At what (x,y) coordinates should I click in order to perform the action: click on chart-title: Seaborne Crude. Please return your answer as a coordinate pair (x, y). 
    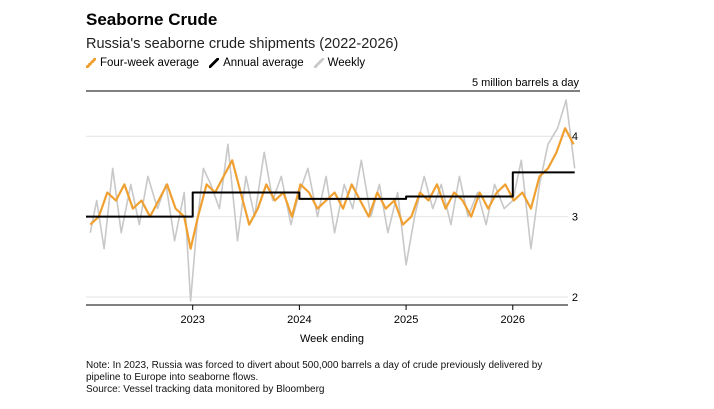
    Looking at the image, I should click on (152, 19).